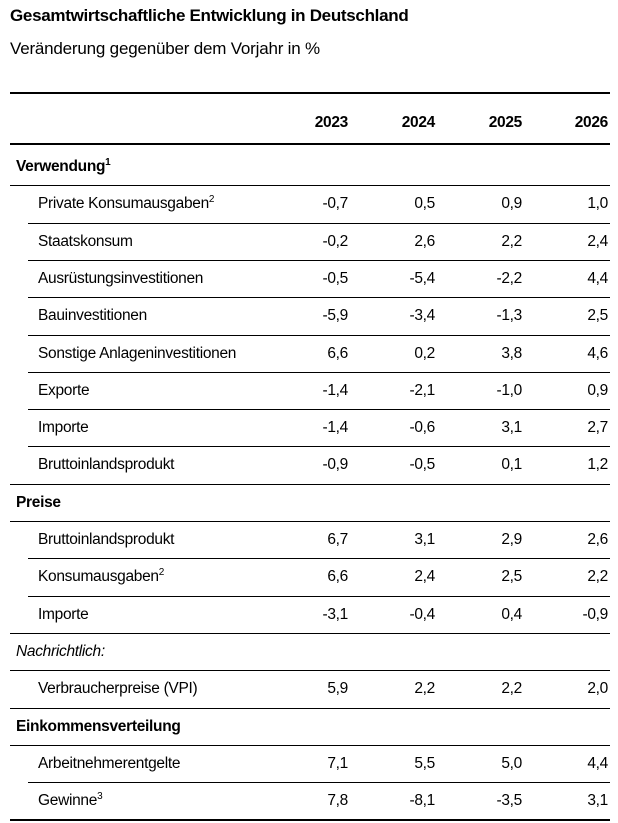 The width and height of the screenshot is (618, 823). I want to click on cell-value: 2,6, so click(424, 241).